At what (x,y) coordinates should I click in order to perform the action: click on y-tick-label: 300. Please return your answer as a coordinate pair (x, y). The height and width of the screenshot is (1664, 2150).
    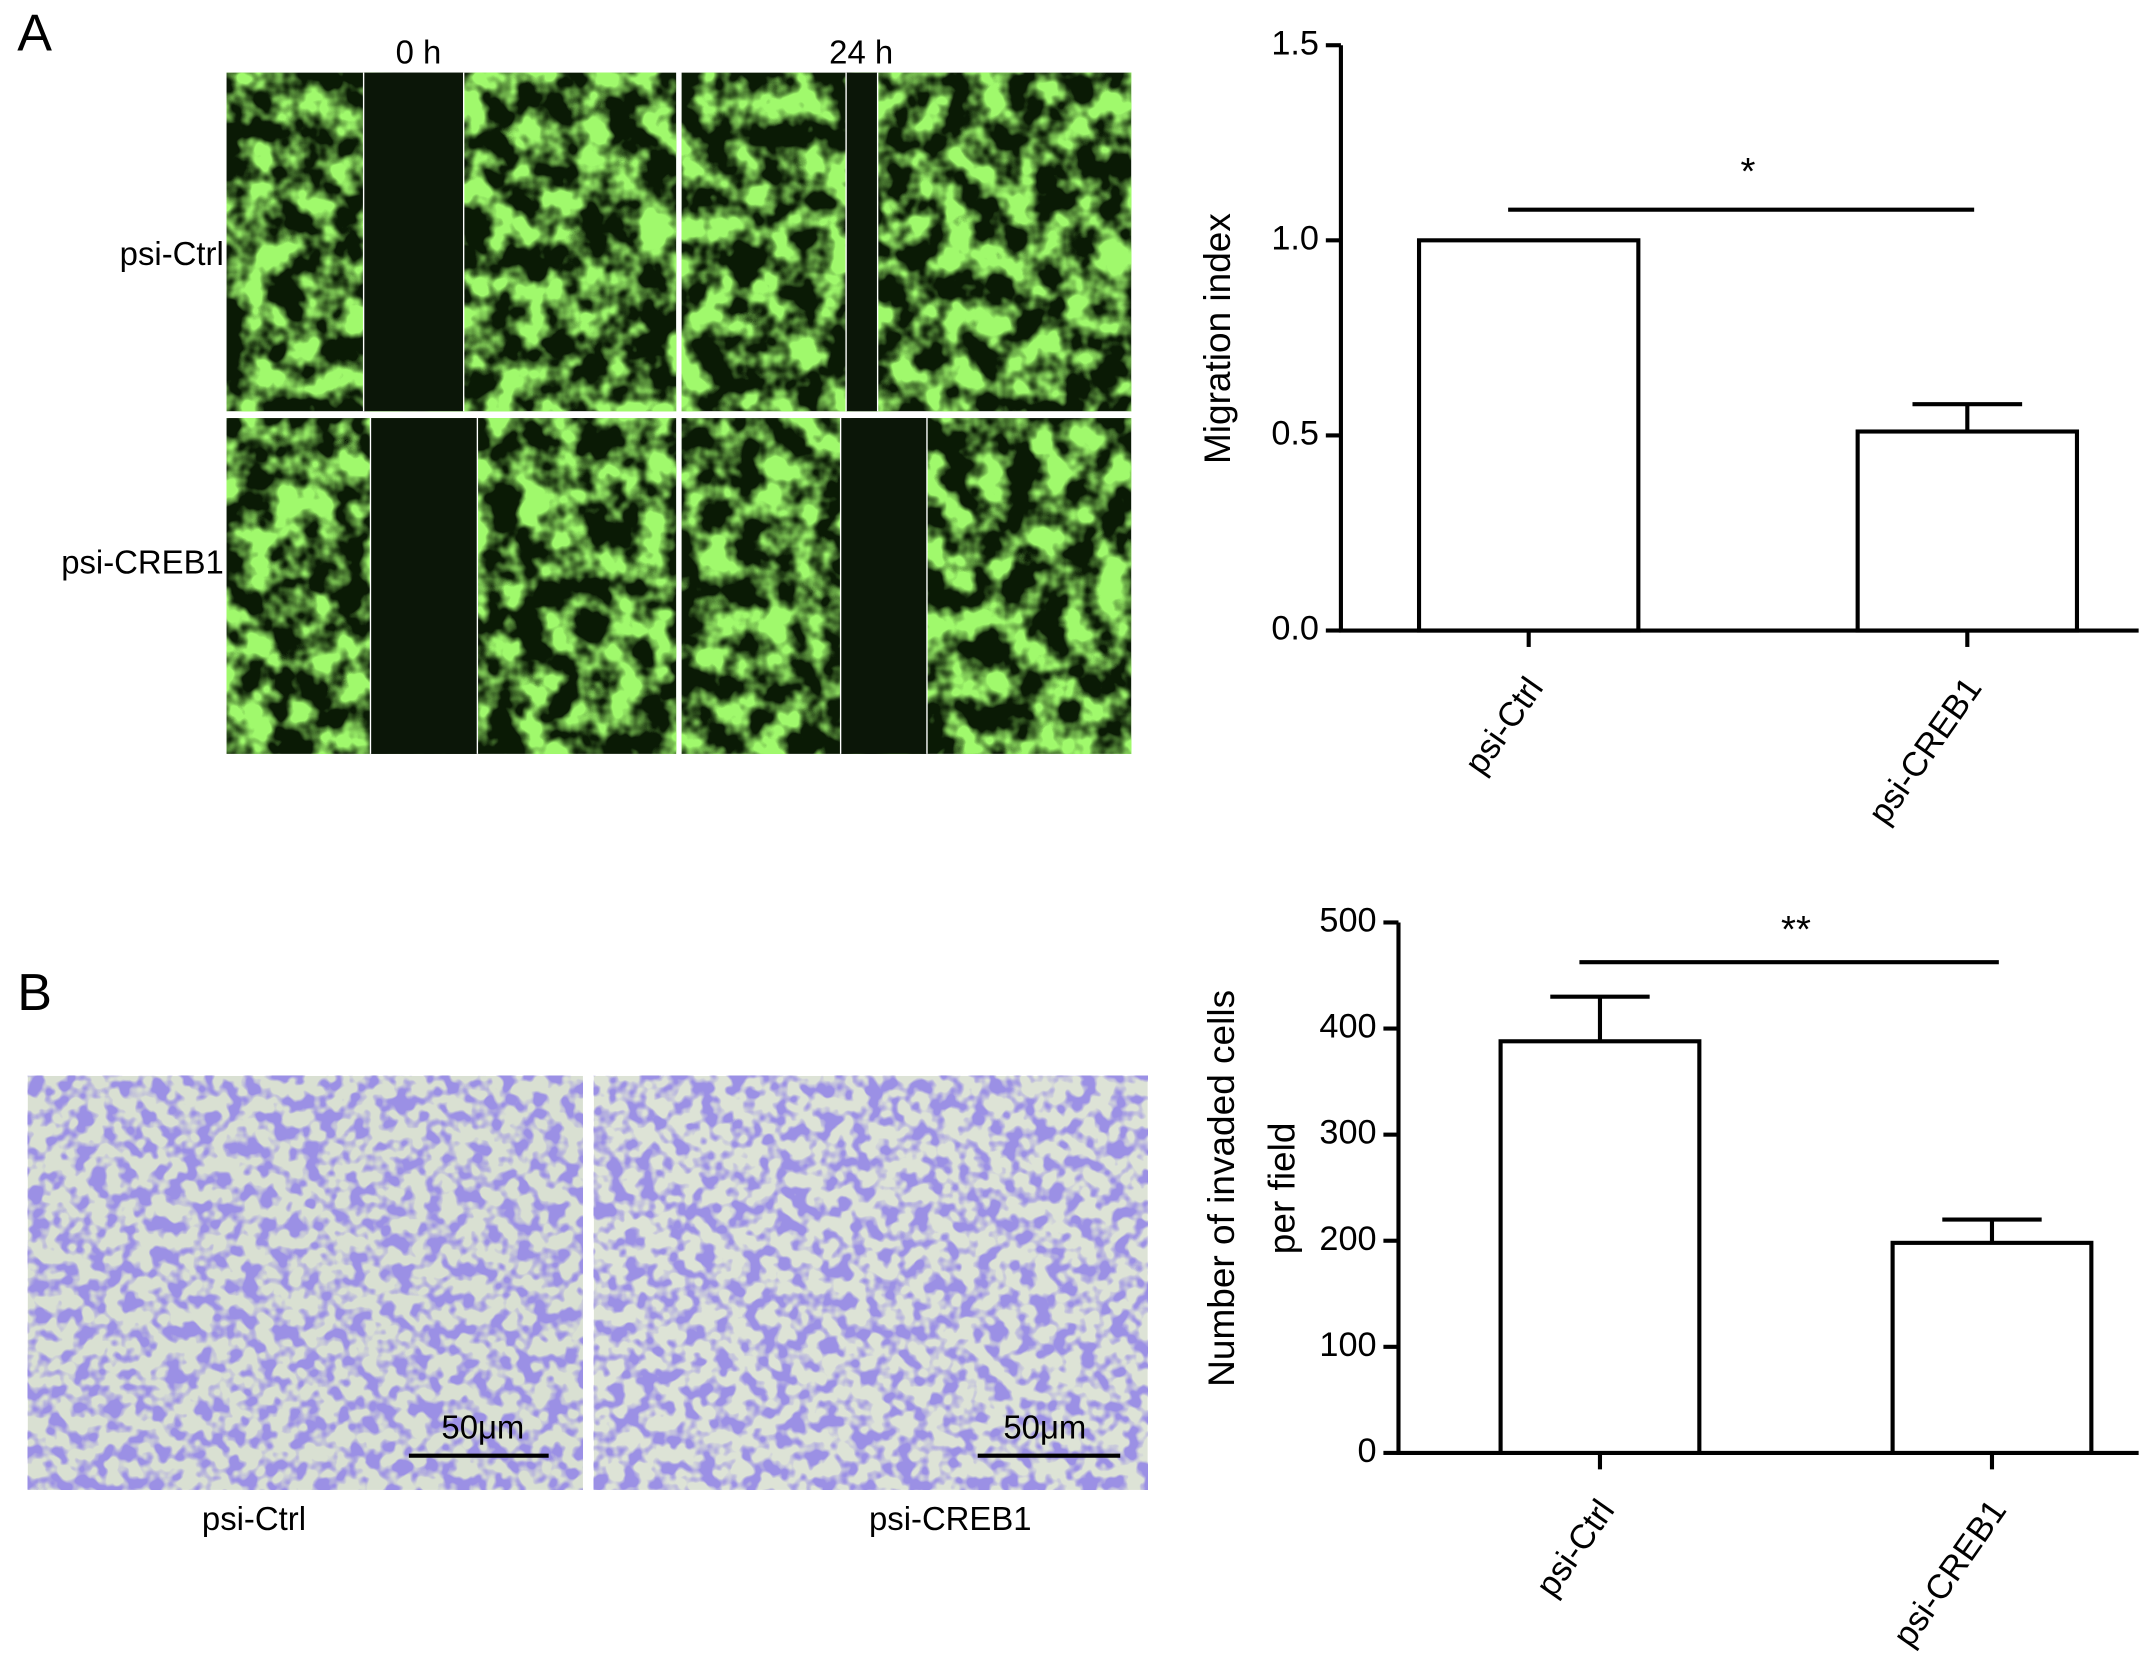
    Looking at the image, I should click on (1347, 1133).